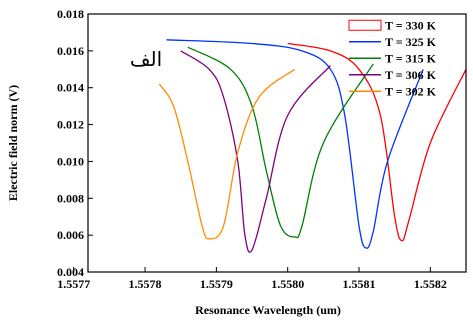 This screenshot has width=473, height=327. Describe the element at coordinates (359, 284) in the screenshot. I see `x-tick-label: 1.5581` at that location.